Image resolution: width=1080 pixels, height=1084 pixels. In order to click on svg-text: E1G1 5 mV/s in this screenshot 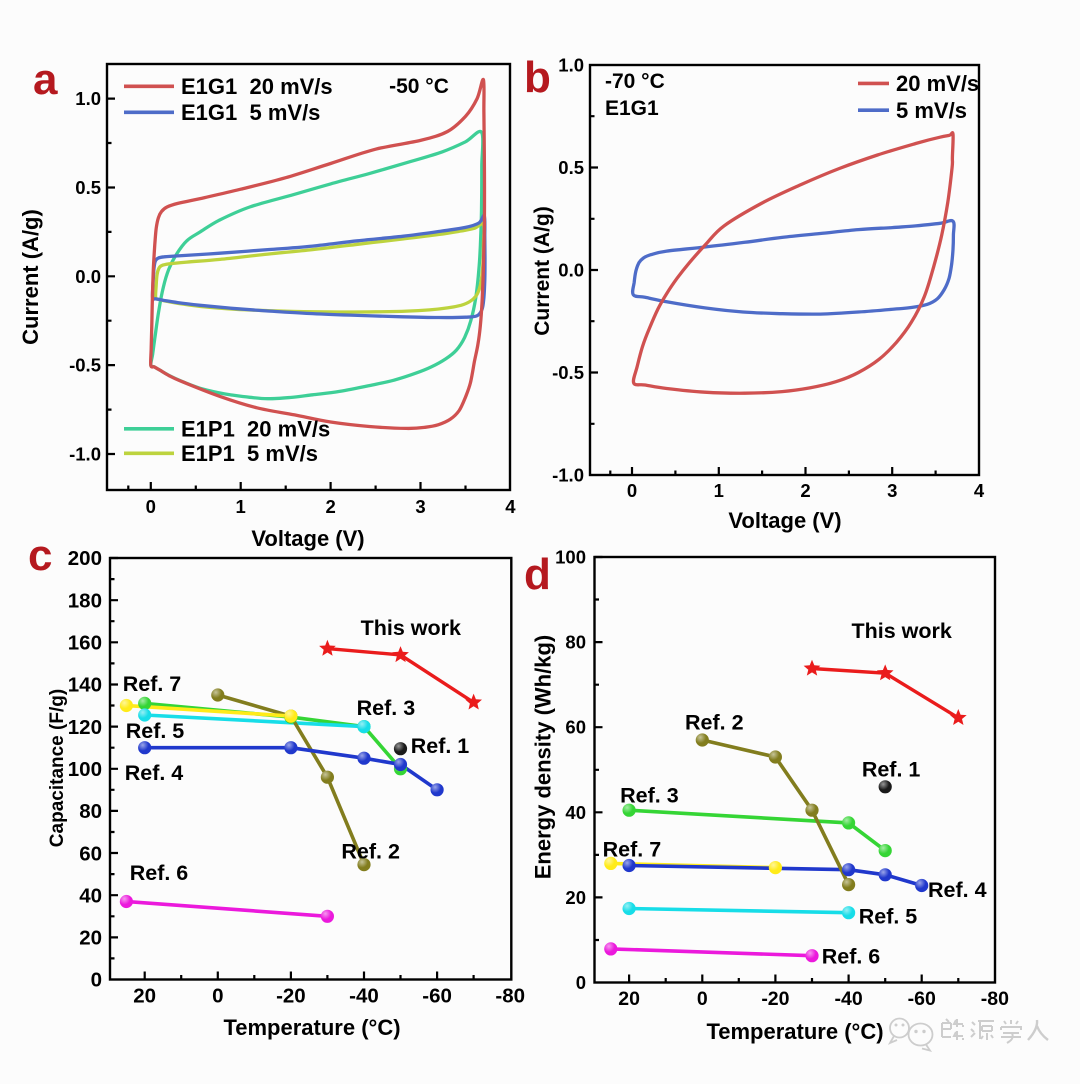, I will do `click(250, 112)`.